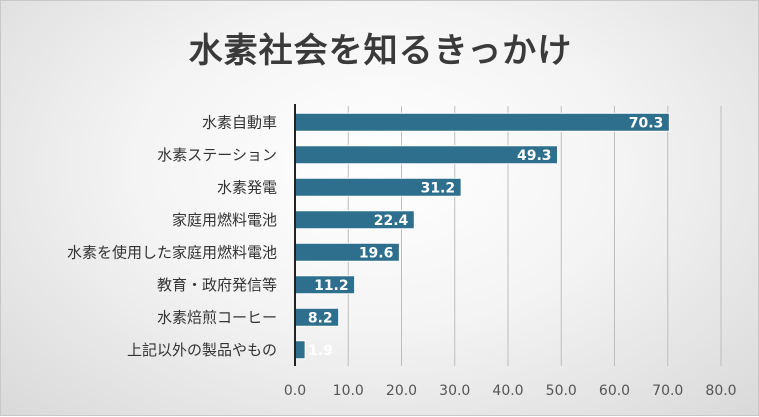 The image size is (759, 417). What do you see at coordinates (202, 350) in the screenshot?
I see `category-label: 上記以外の製品やもの` at bounding box center [202, 350].